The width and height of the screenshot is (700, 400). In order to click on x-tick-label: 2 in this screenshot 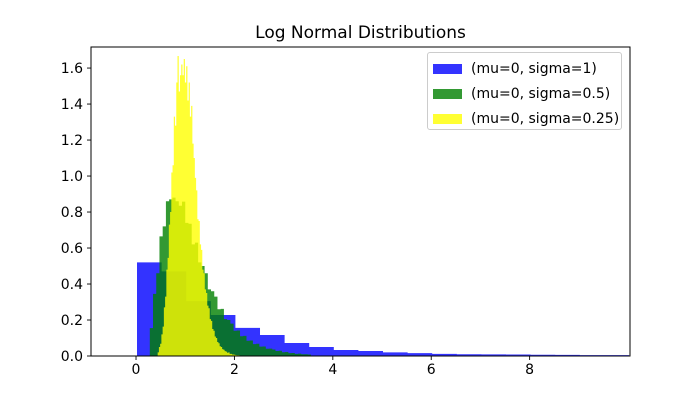, I will do `click(234, 370)`.